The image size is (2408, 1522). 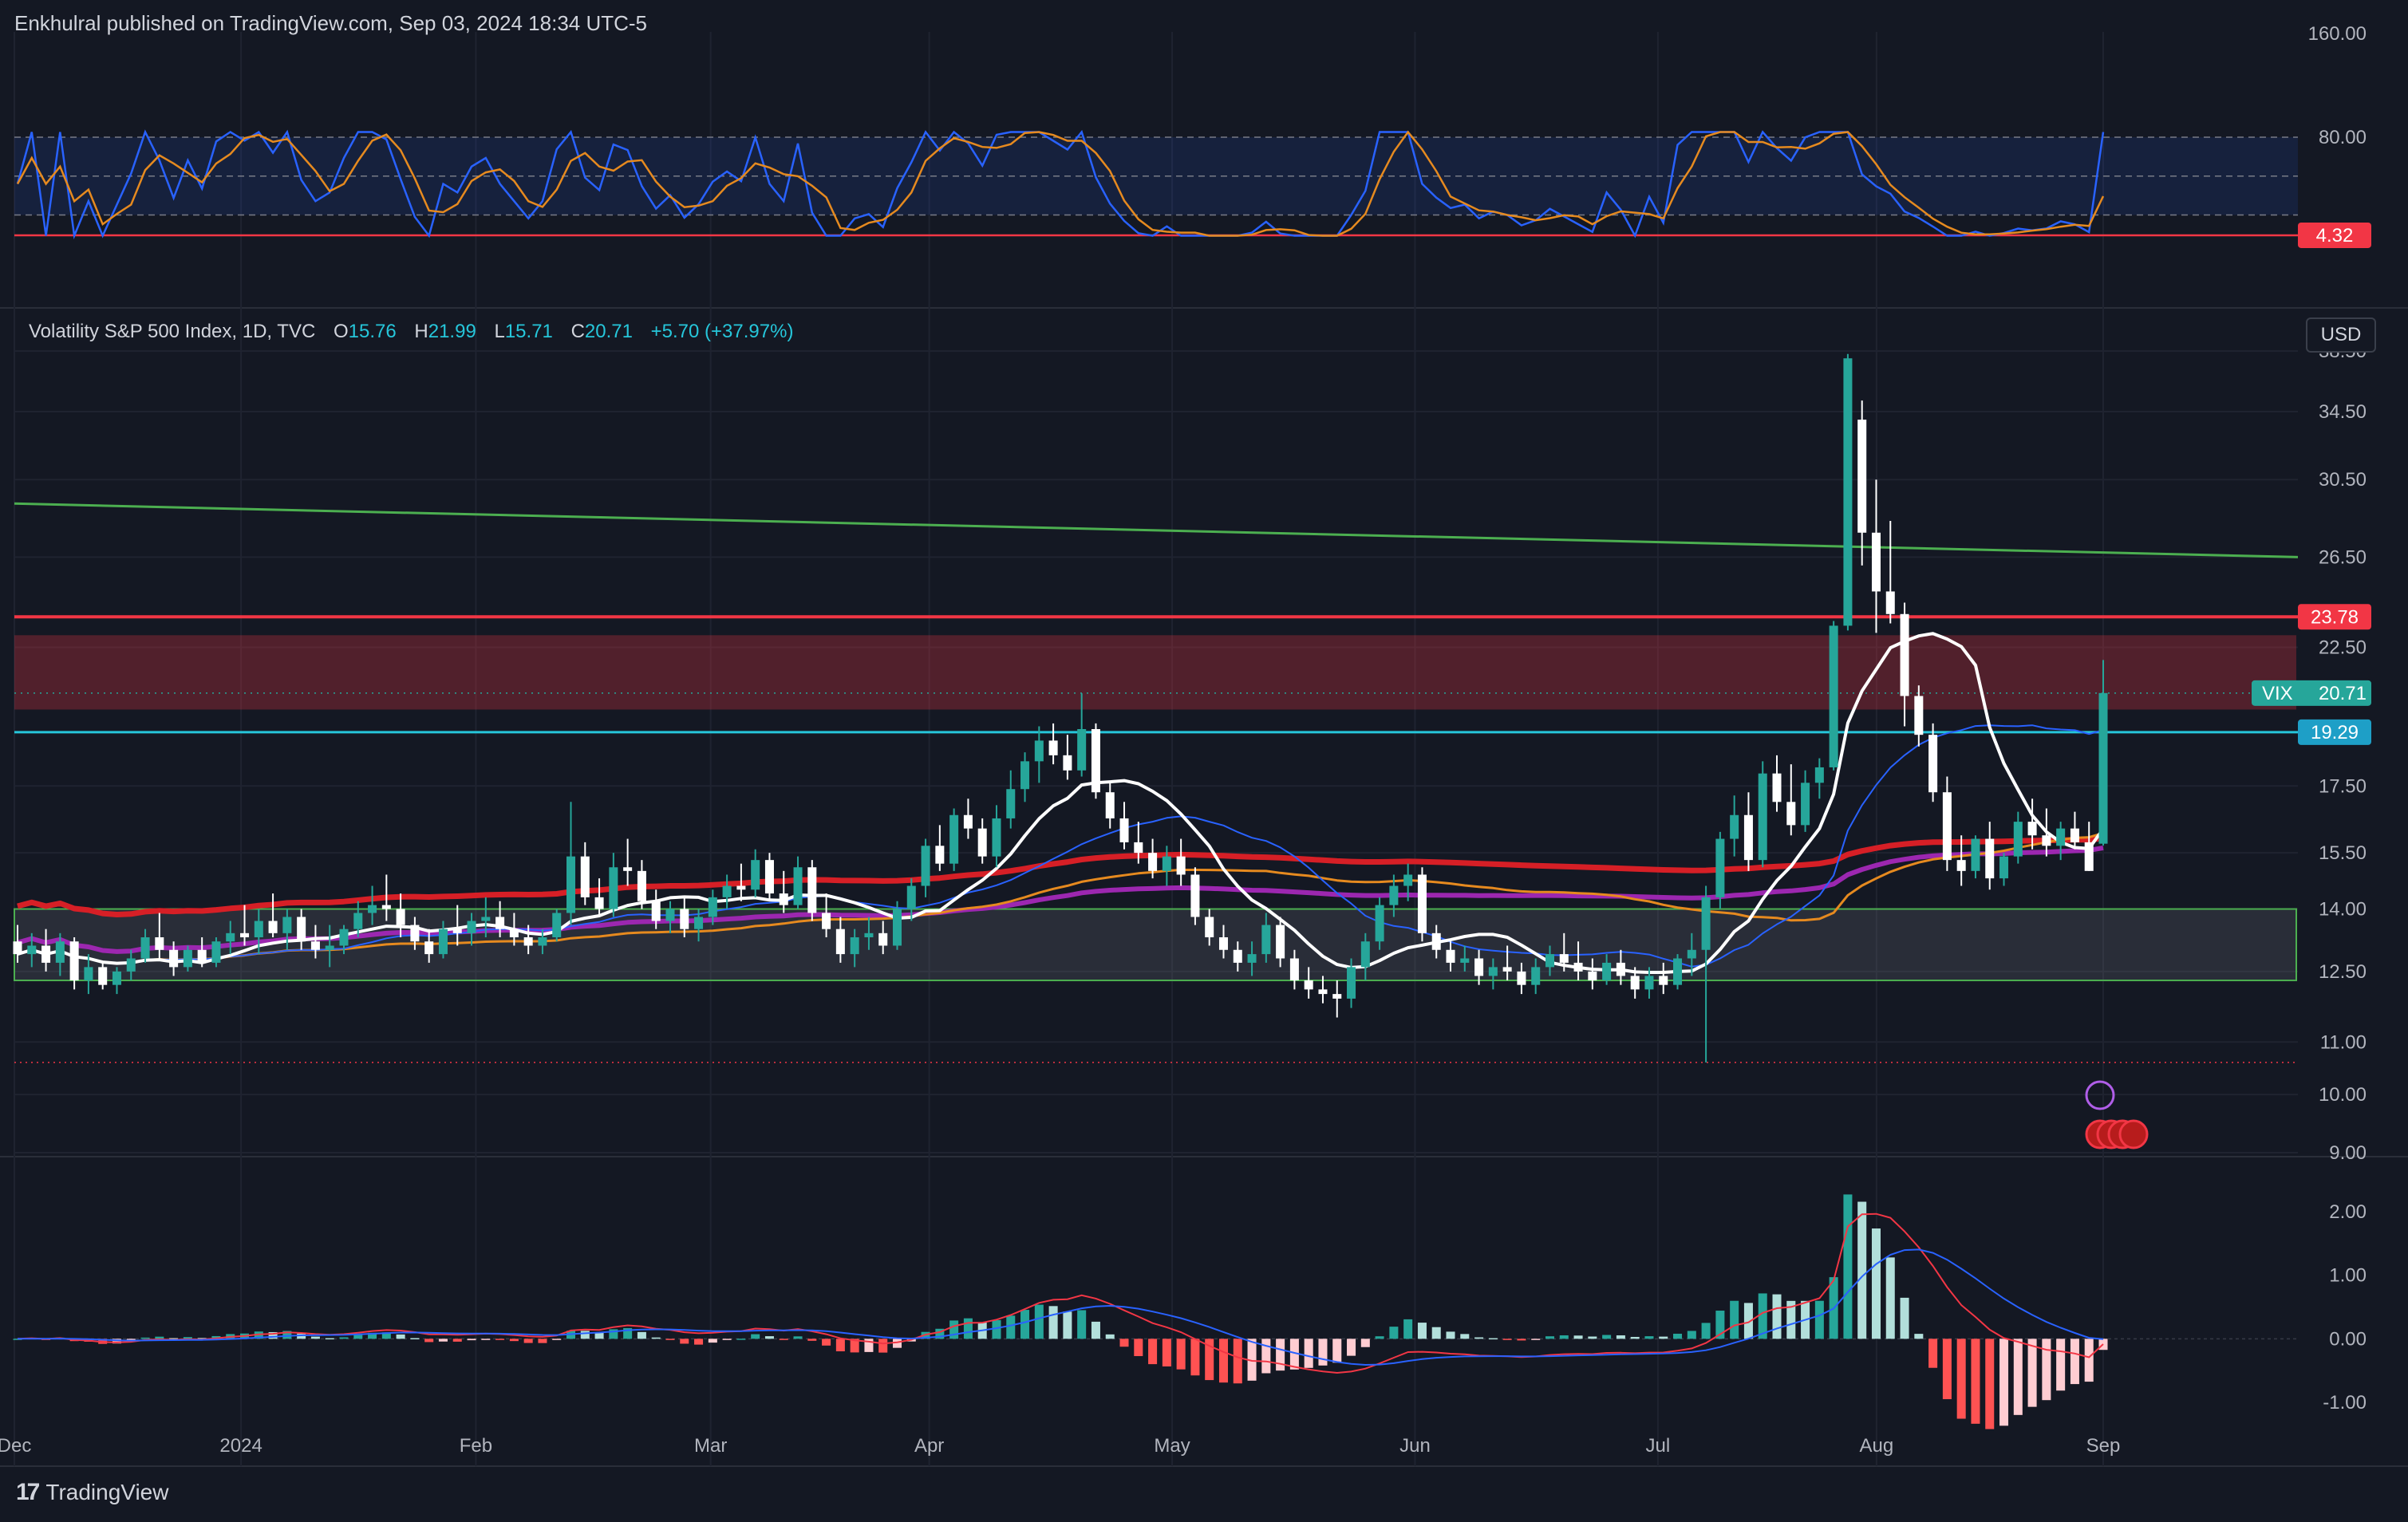 What do you see at coordinates (92, 1492) in the screenshot?
I see `tradingview-brand: 17 TradingView` at bounding box center [92, 1492].